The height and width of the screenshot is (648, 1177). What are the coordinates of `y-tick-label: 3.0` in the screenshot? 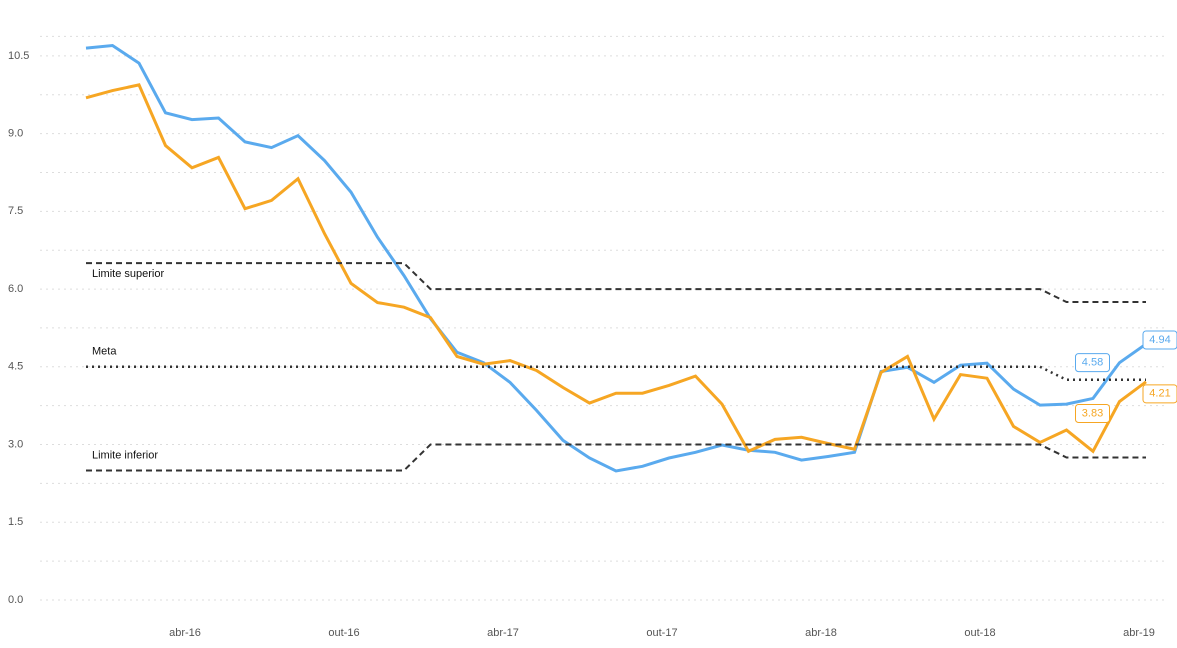 It's located at (15, 444).